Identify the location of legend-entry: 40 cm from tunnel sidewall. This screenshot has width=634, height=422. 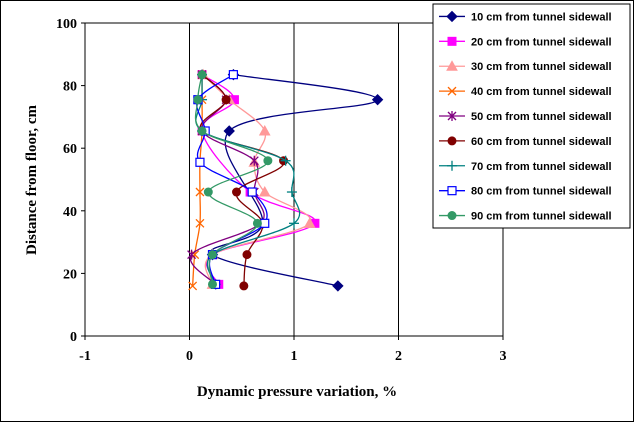
(525, 92).